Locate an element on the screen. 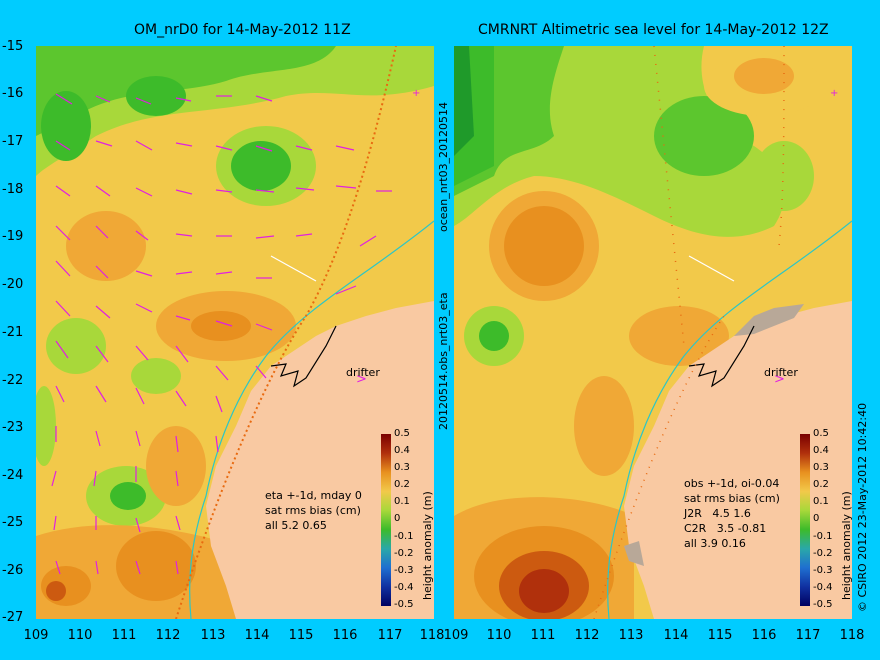  y-tick: -21 is located at coordinates (13, 332).